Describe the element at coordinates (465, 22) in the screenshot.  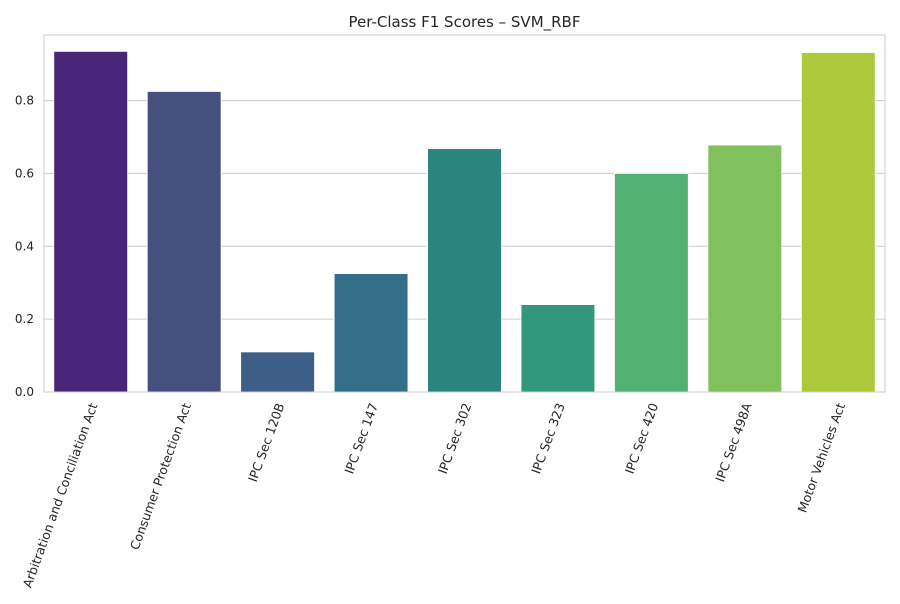
I see `chart-title: Per-Class F1 Scores – SVM_RBF` at that location.